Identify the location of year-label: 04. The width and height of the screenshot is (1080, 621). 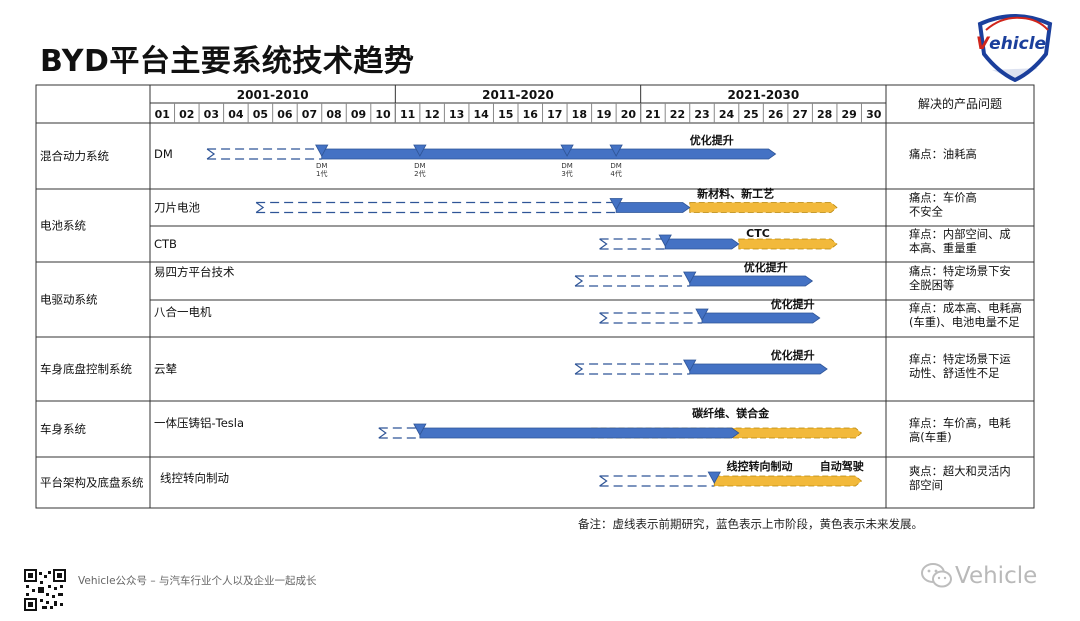
(236, 114).